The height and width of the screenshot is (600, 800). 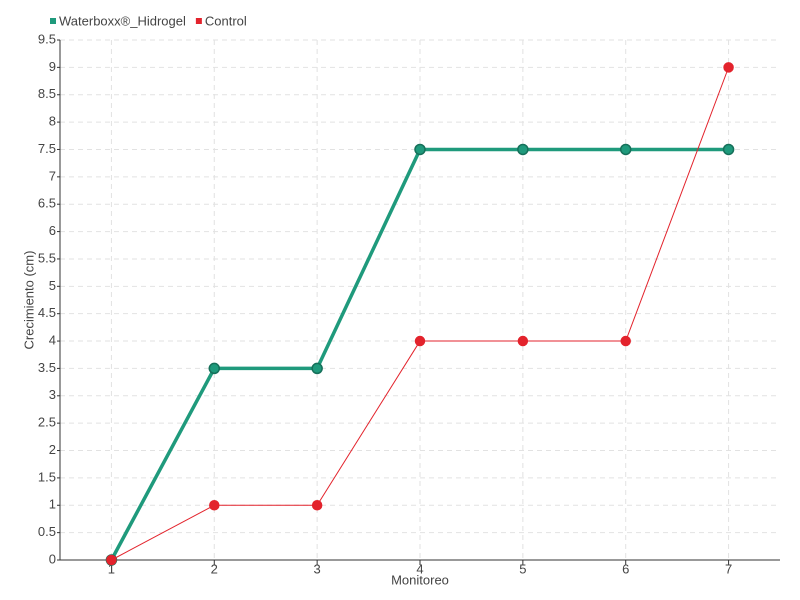 I want to click on x-tick-label: 7, so click(x=728, y=568).